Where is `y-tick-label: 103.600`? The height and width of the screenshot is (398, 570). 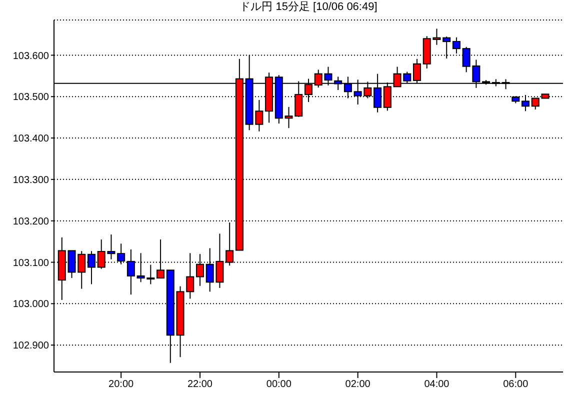
y-tick-label: 103.600 is located at coordinates (31, 56).